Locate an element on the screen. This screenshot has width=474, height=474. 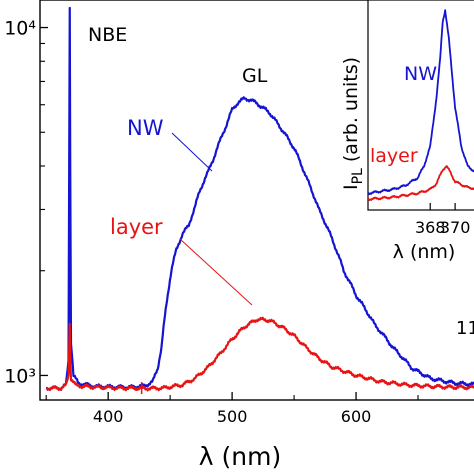
layer-series-label: layer is located at coordinates (136, 227).